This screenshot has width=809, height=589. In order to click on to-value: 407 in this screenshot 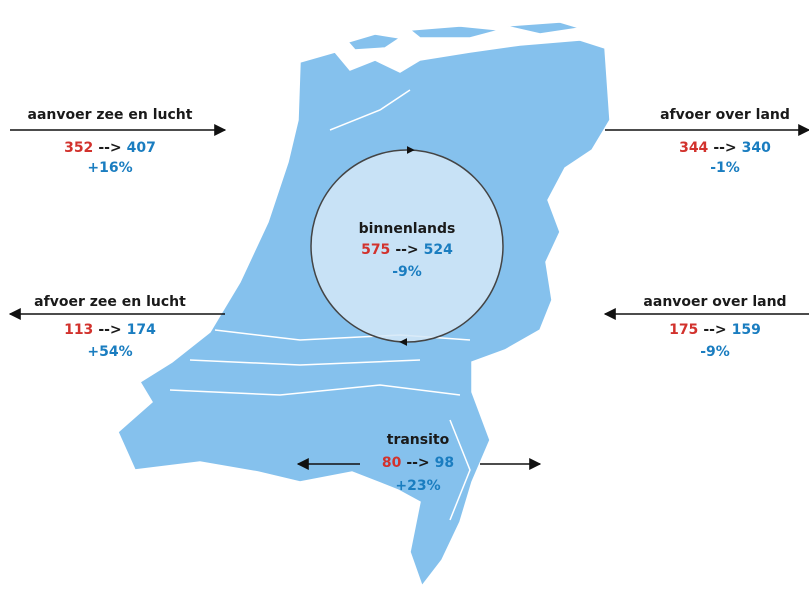, I will do `click(141, 148)`.